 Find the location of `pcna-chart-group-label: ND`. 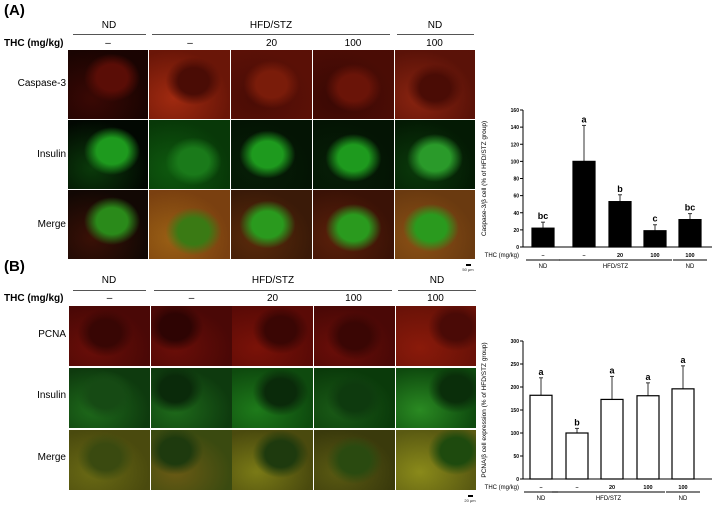

pcna-chart-group-label: ND is located at coordinates (541, 499).